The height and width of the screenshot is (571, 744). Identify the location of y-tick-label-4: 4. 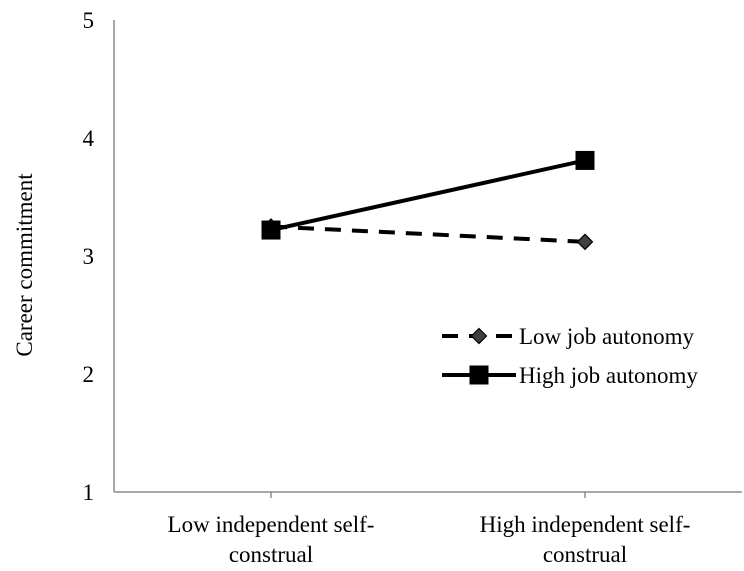
(89, 138).